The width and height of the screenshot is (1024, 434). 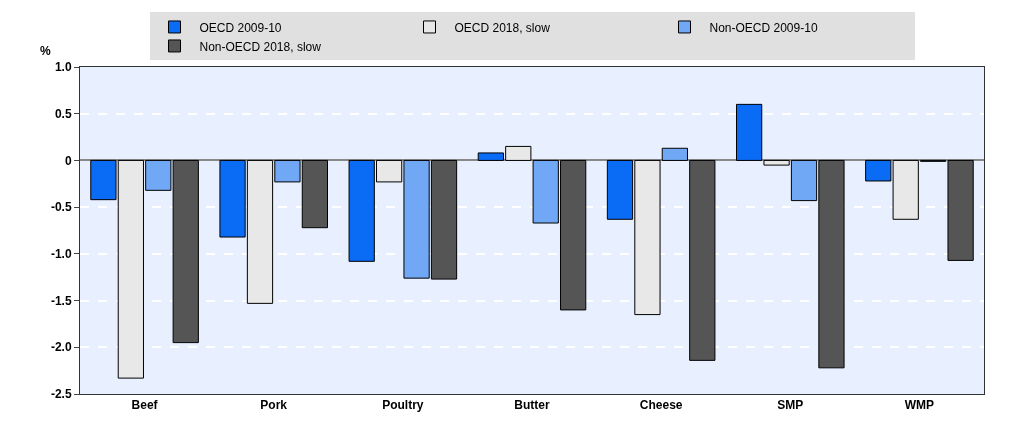 What do you see at coordinates (790, 405) in the screenshot?
I see `x-tick-label: SMP` at bounding box center [790, 405].